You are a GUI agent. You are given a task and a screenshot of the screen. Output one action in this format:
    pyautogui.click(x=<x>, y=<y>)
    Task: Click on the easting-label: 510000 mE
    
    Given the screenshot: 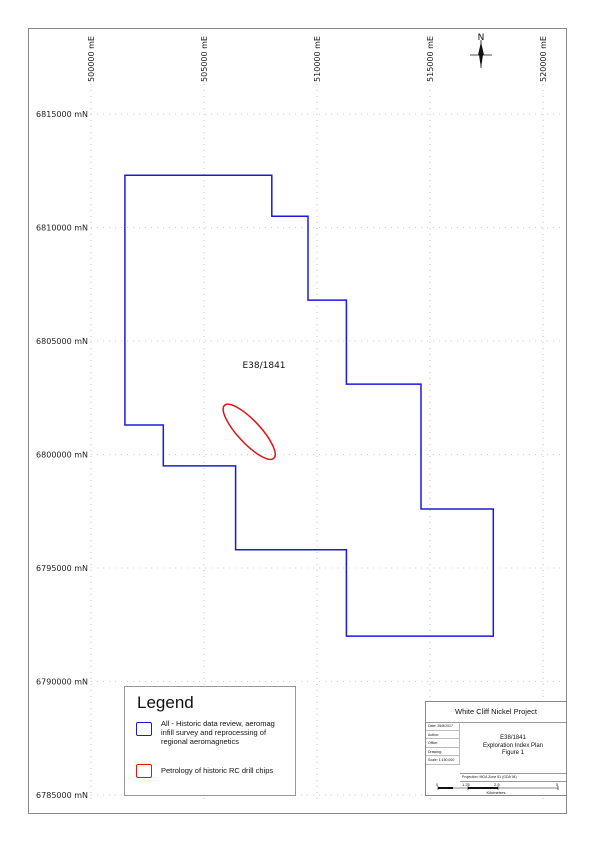 What is the action you would take?
    pyautogui.click(x=317, y=59)
    